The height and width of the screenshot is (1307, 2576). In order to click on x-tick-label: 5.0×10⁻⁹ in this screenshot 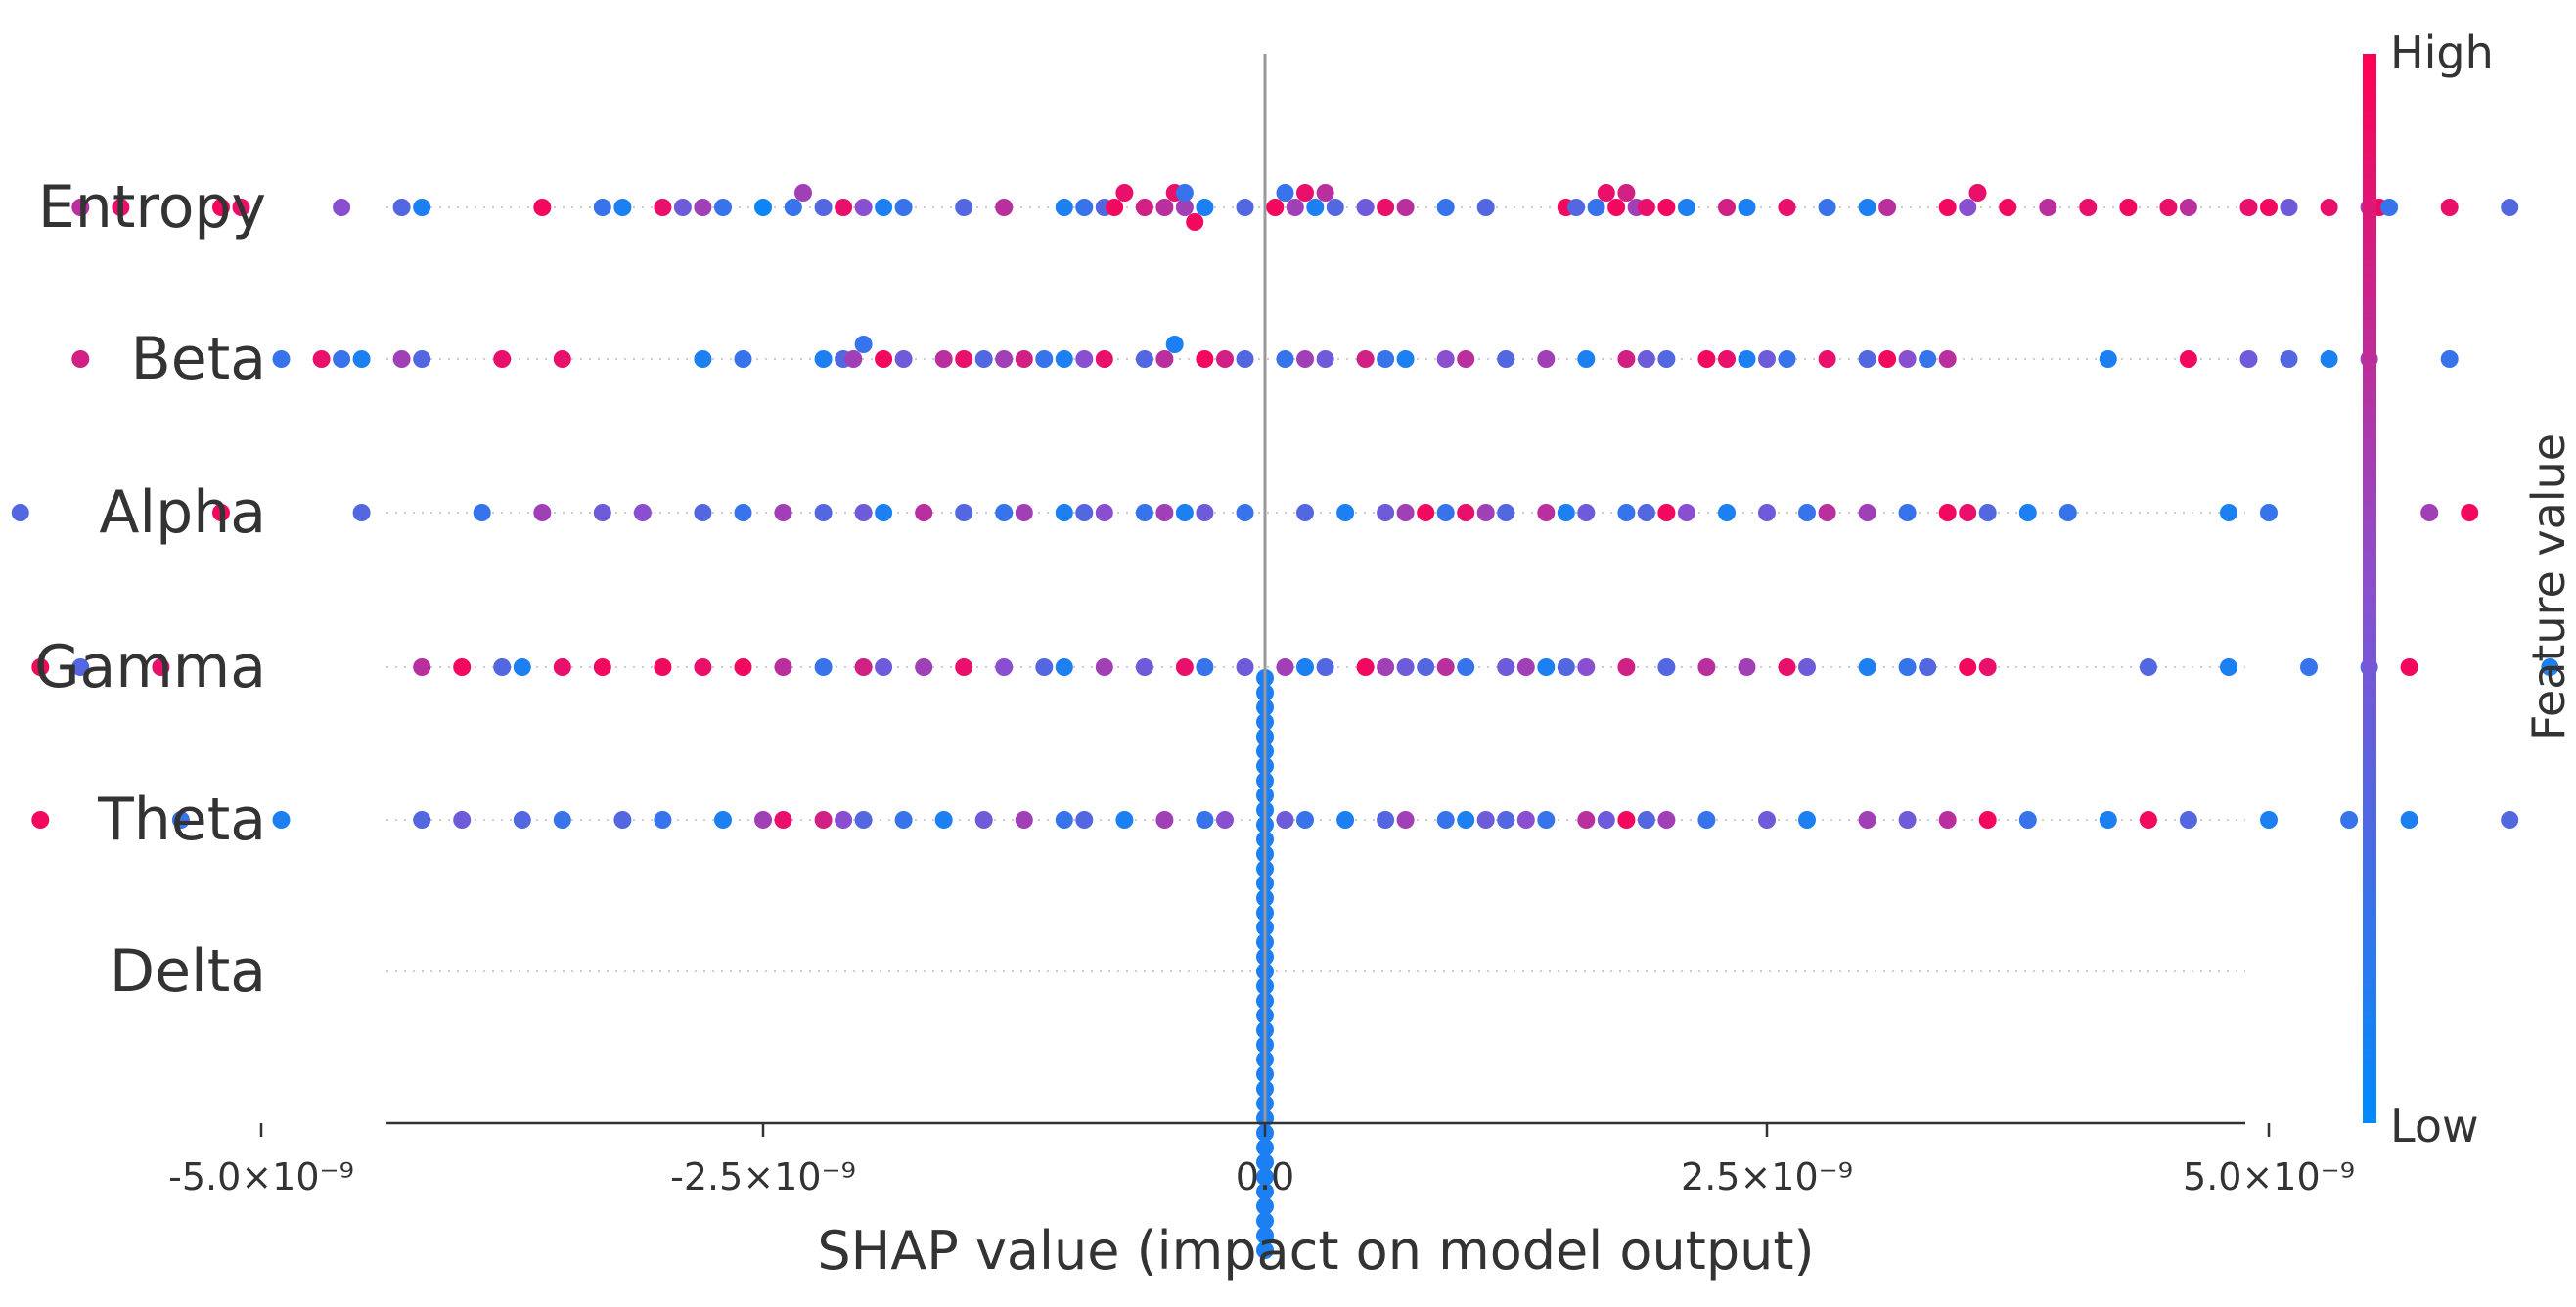, I will do `click(2269, 1176)`.